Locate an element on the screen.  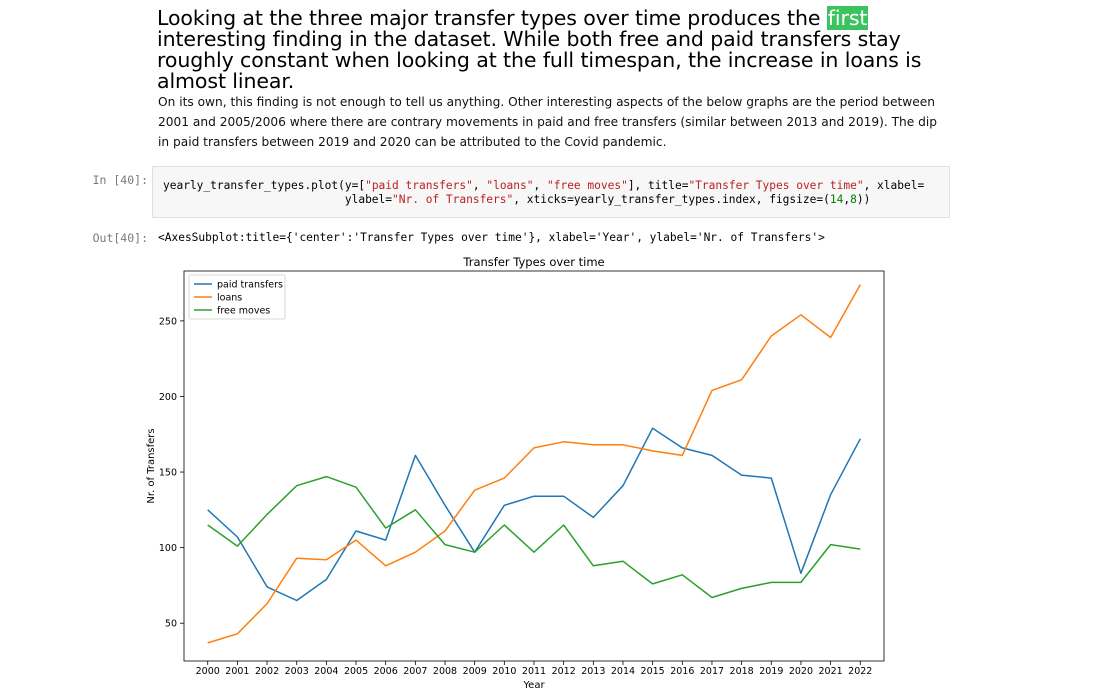
code-string: "Transfer Types over time" is located at coordinates (776, 185).